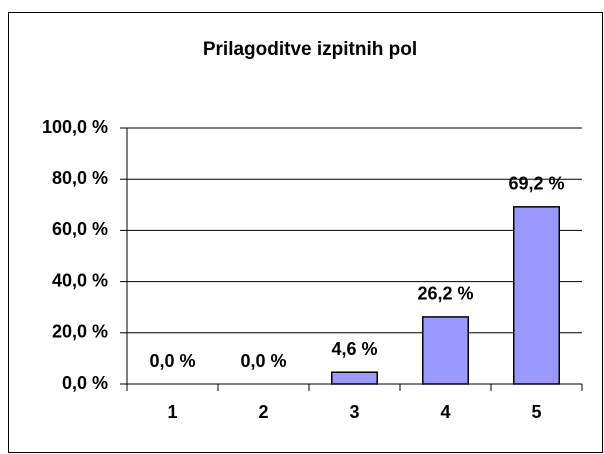 The image size is (604, 454). What do you see at coordinates (80, 229) in the screenshot?
I see `y-tick-label: 60,0 %` at bounding box center [80, 229].